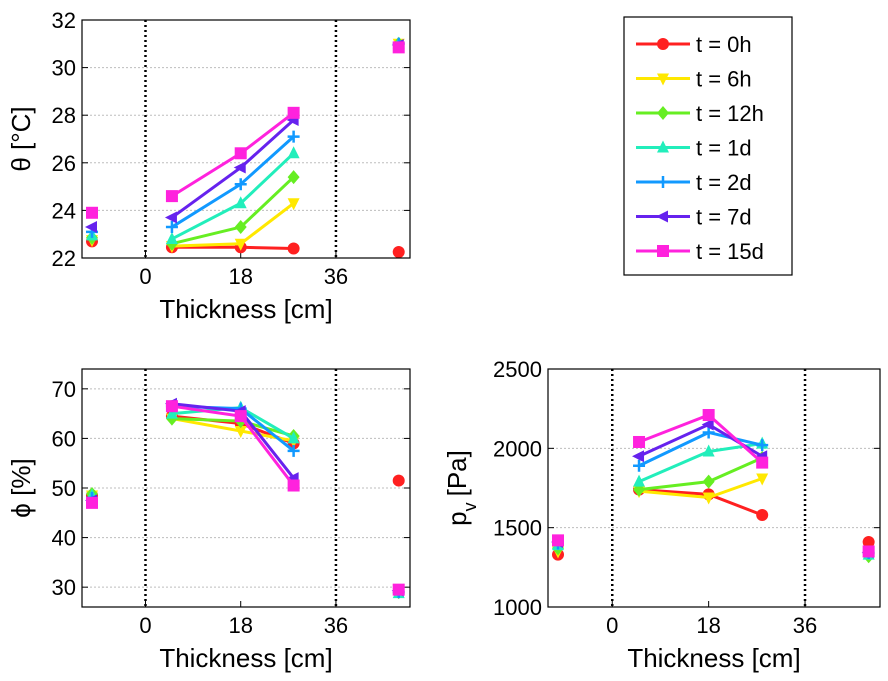 The width and height of the screenshot is (888, 681). Describe the element at coordinates (700, 251) in the screenshot. I see `legend-entry: t = 15d` at that location.